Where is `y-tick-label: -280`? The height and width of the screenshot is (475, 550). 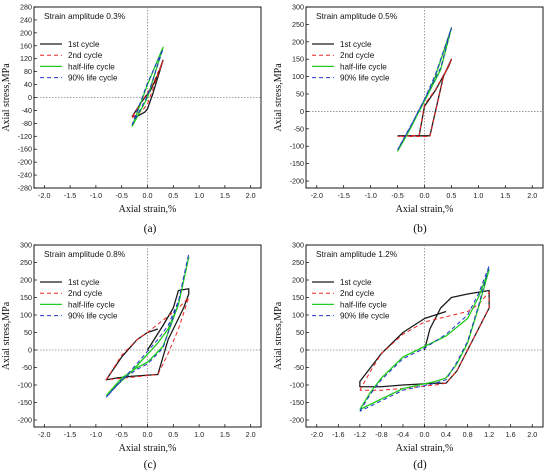 y-tick-label: -280 is located at coordinates (25, 188).